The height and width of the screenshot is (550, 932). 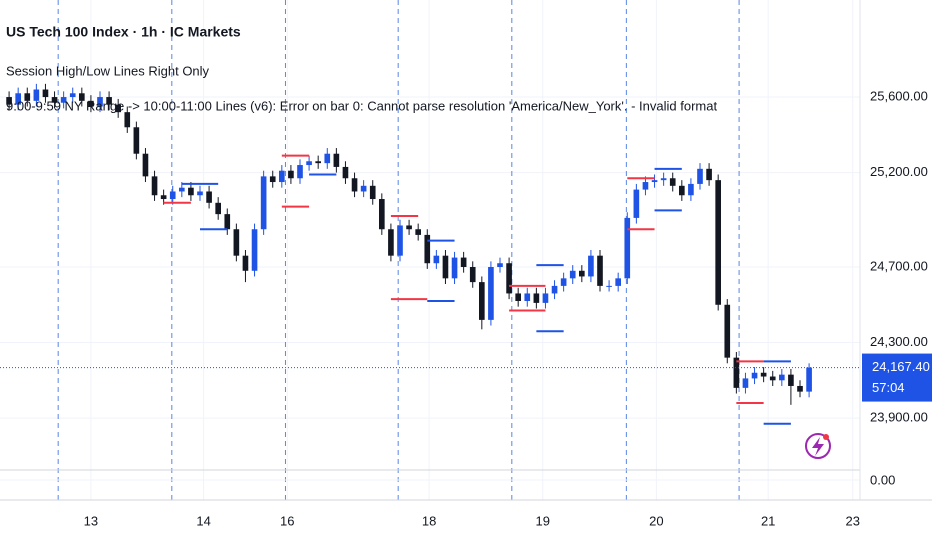 What do you see at coordinates (899, 417) in the screenshot?
I see `y-tick-label: 23,900.00` at bounding box center [899, 417].